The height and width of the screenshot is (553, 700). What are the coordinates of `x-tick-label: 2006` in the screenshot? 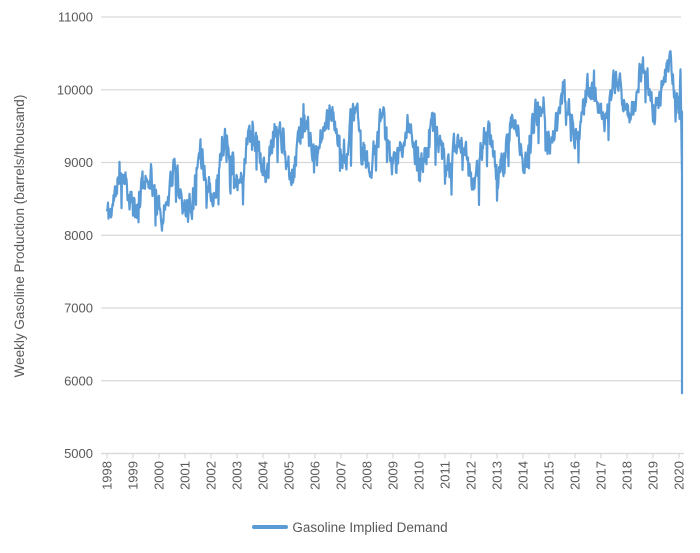 It's located at (315, 475).